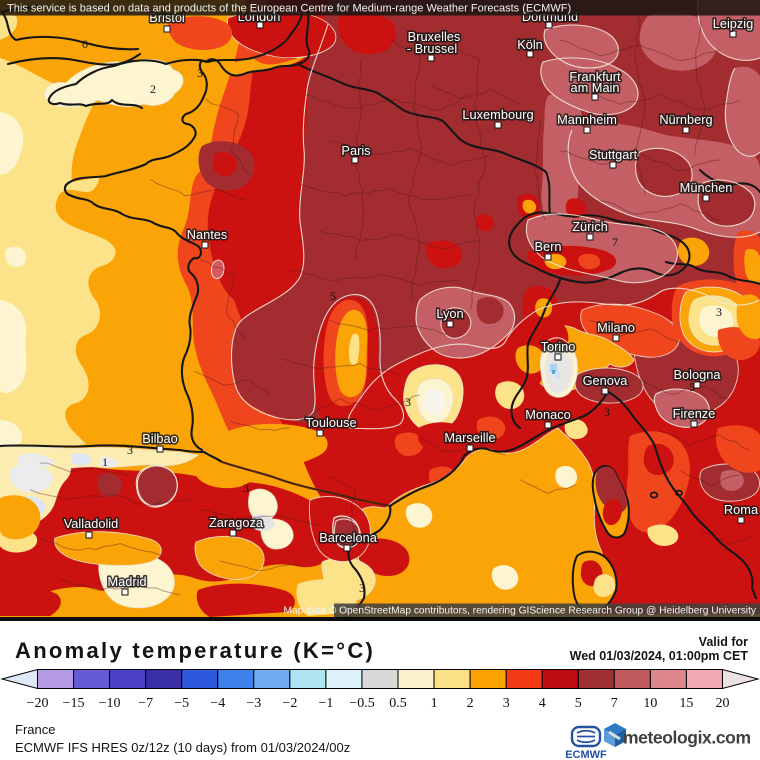  Describe the element at coordinates (289, 703) in the screenshot. I see `svg-text: −2` at that location.